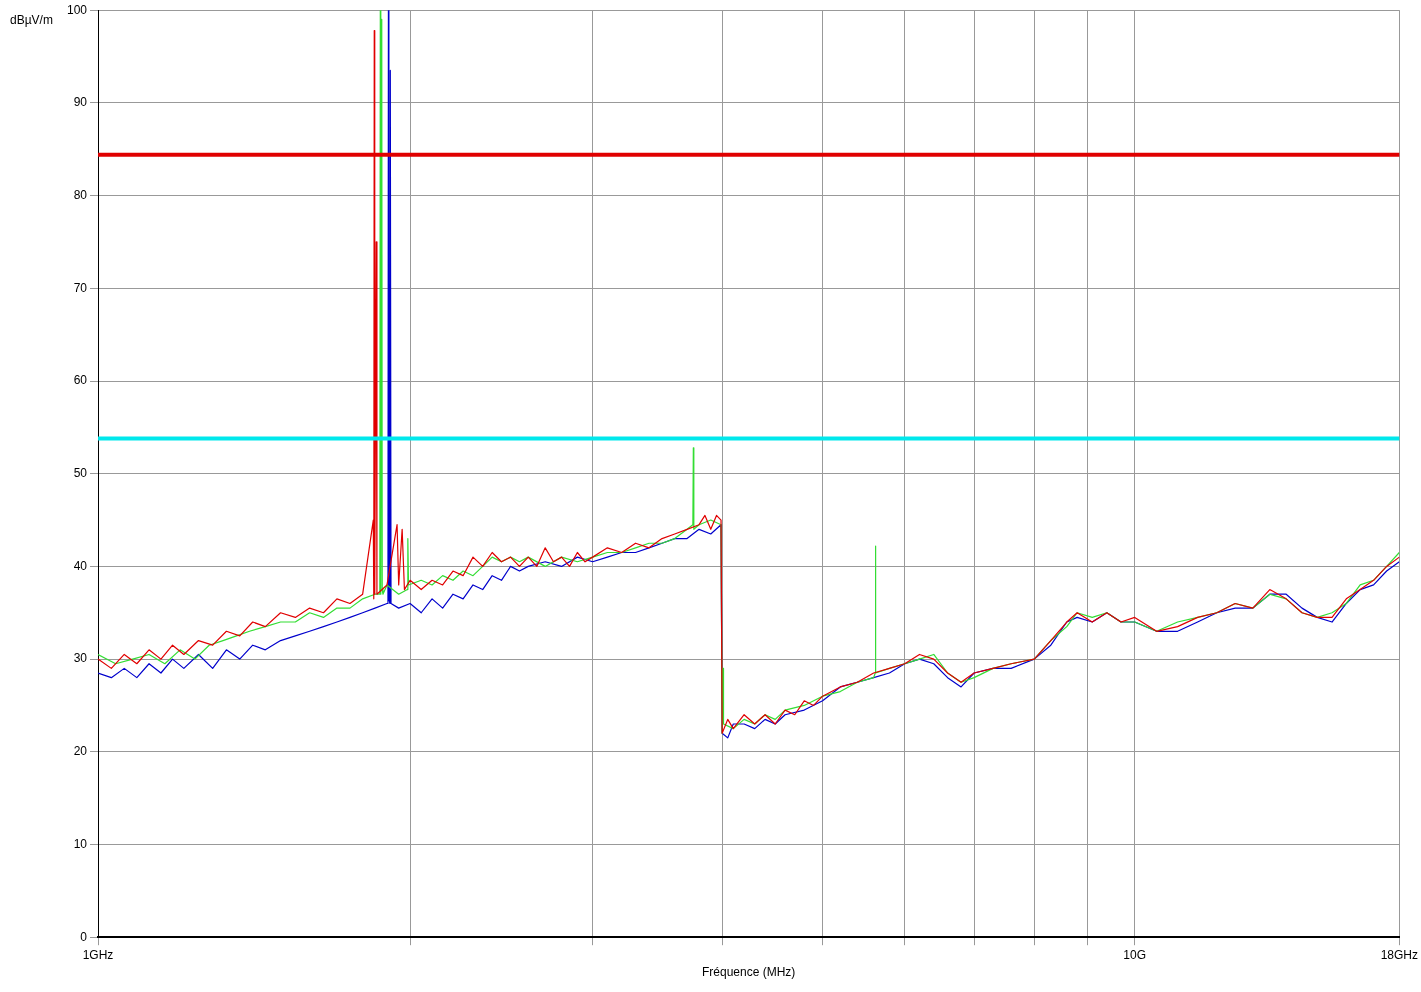  Describe the element at coordinates (80, 473) in the screenshot. I see `y-tick-label: 50` at that location.